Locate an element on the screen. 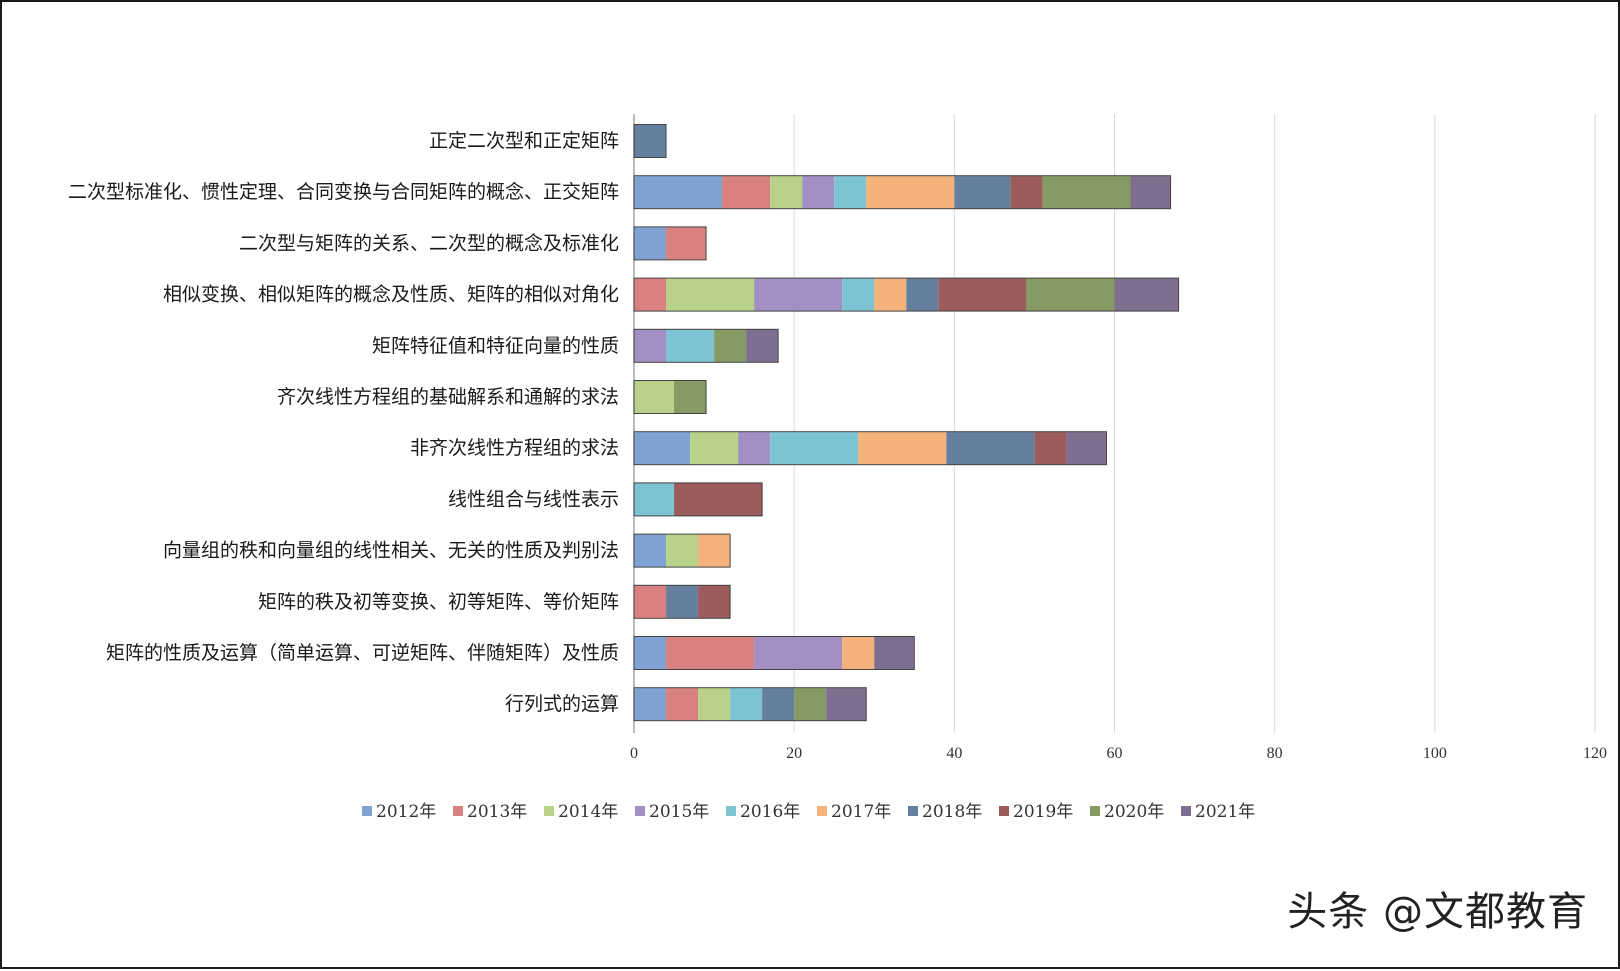 This screenshot has width=1620, height=971. category-label: 线性组合与线性表示 is located at coordinates (533, 499).